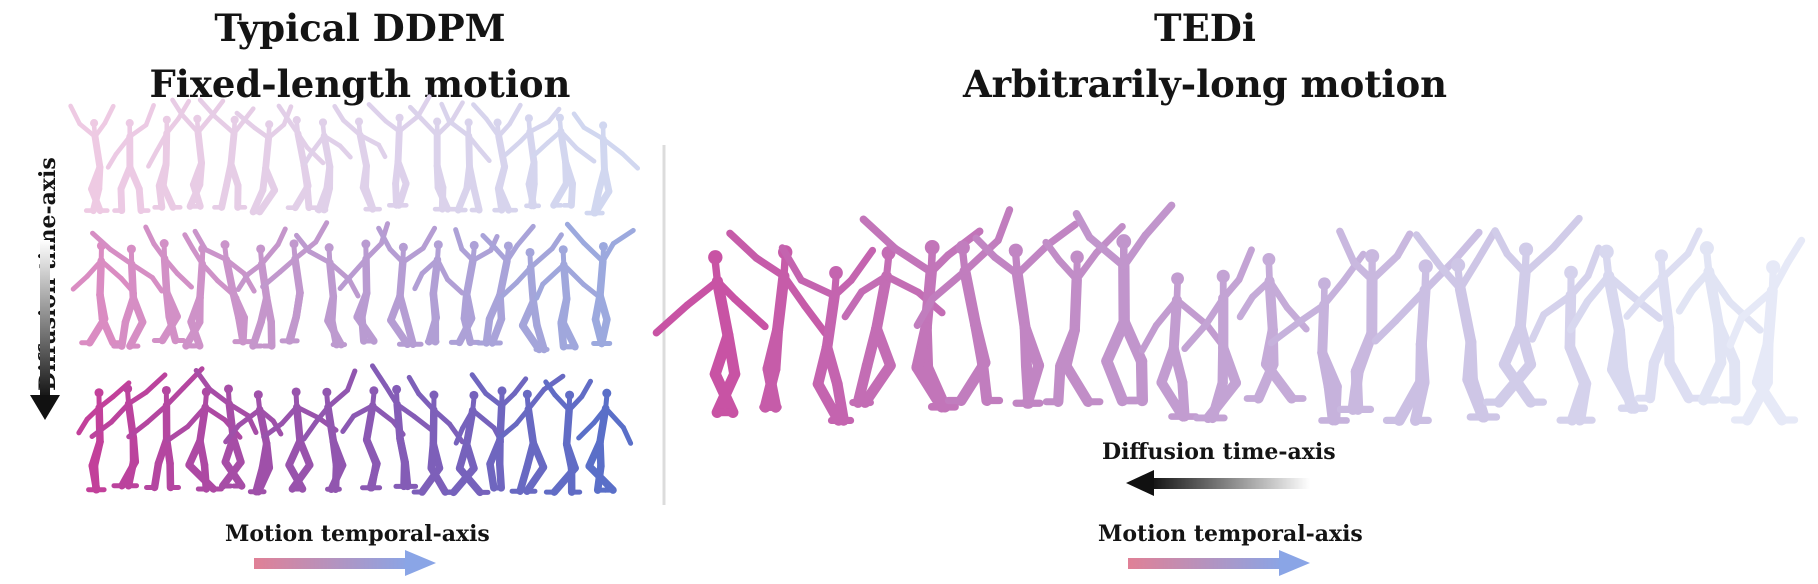 This screenshot has height=584, width=1818. I want to click on right-diffusion-axis-label: Diffusion time-axis, so click(1219, 452).